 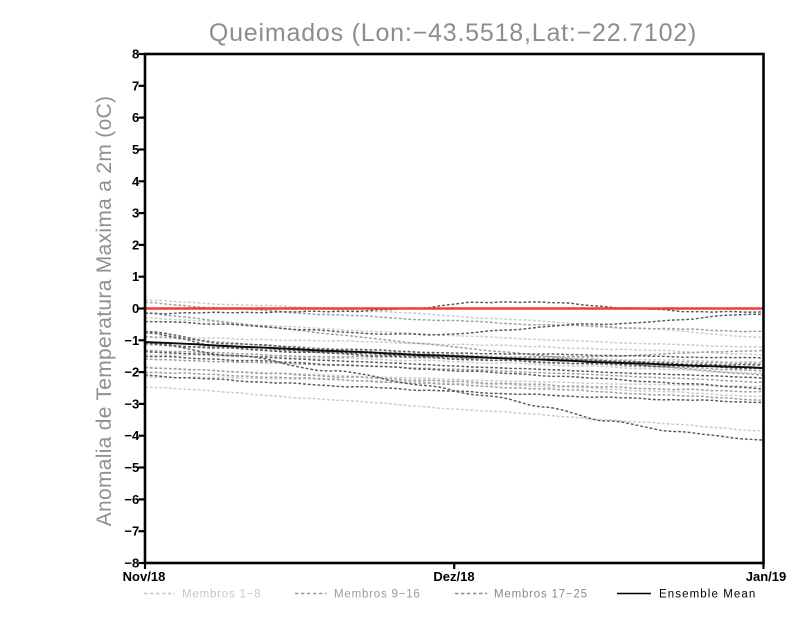 What do you see at coordinates (144, 576) in the screenshot?
I see `svg-text: Nov/18` at bounding box center [144, 576].